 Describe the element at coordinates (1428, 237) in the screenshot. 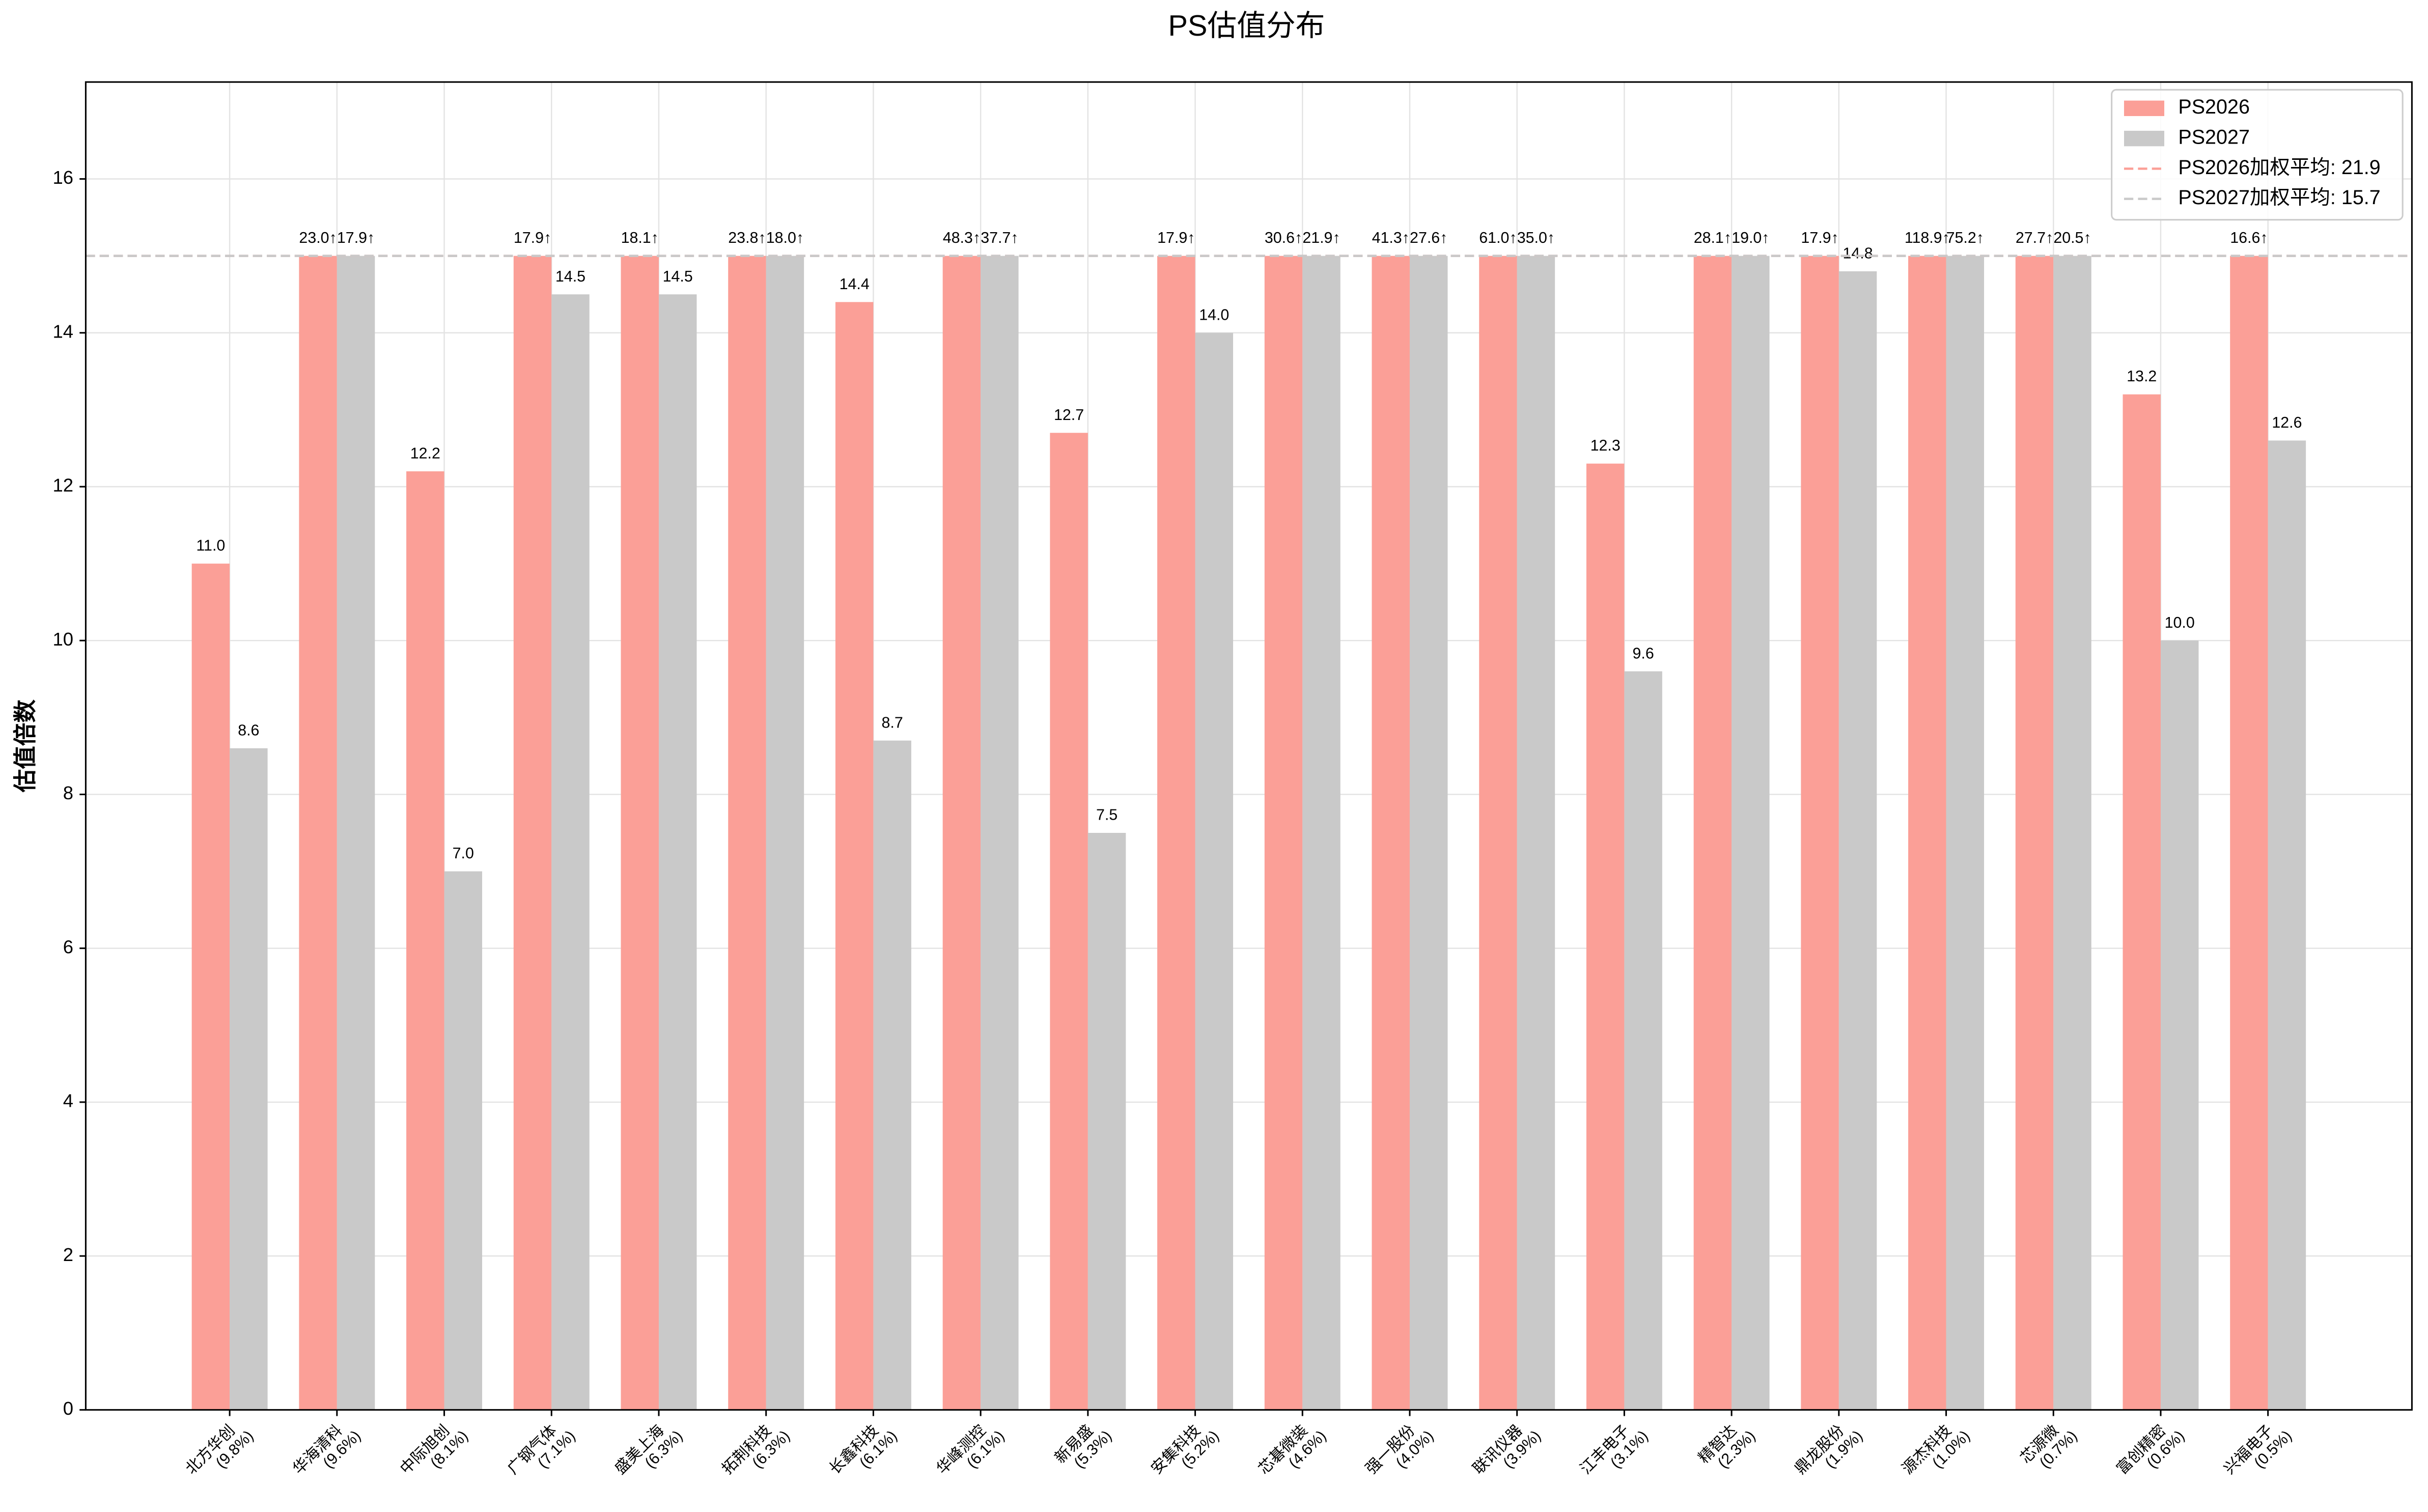

I see `value-label: 27.6↑` at that location.